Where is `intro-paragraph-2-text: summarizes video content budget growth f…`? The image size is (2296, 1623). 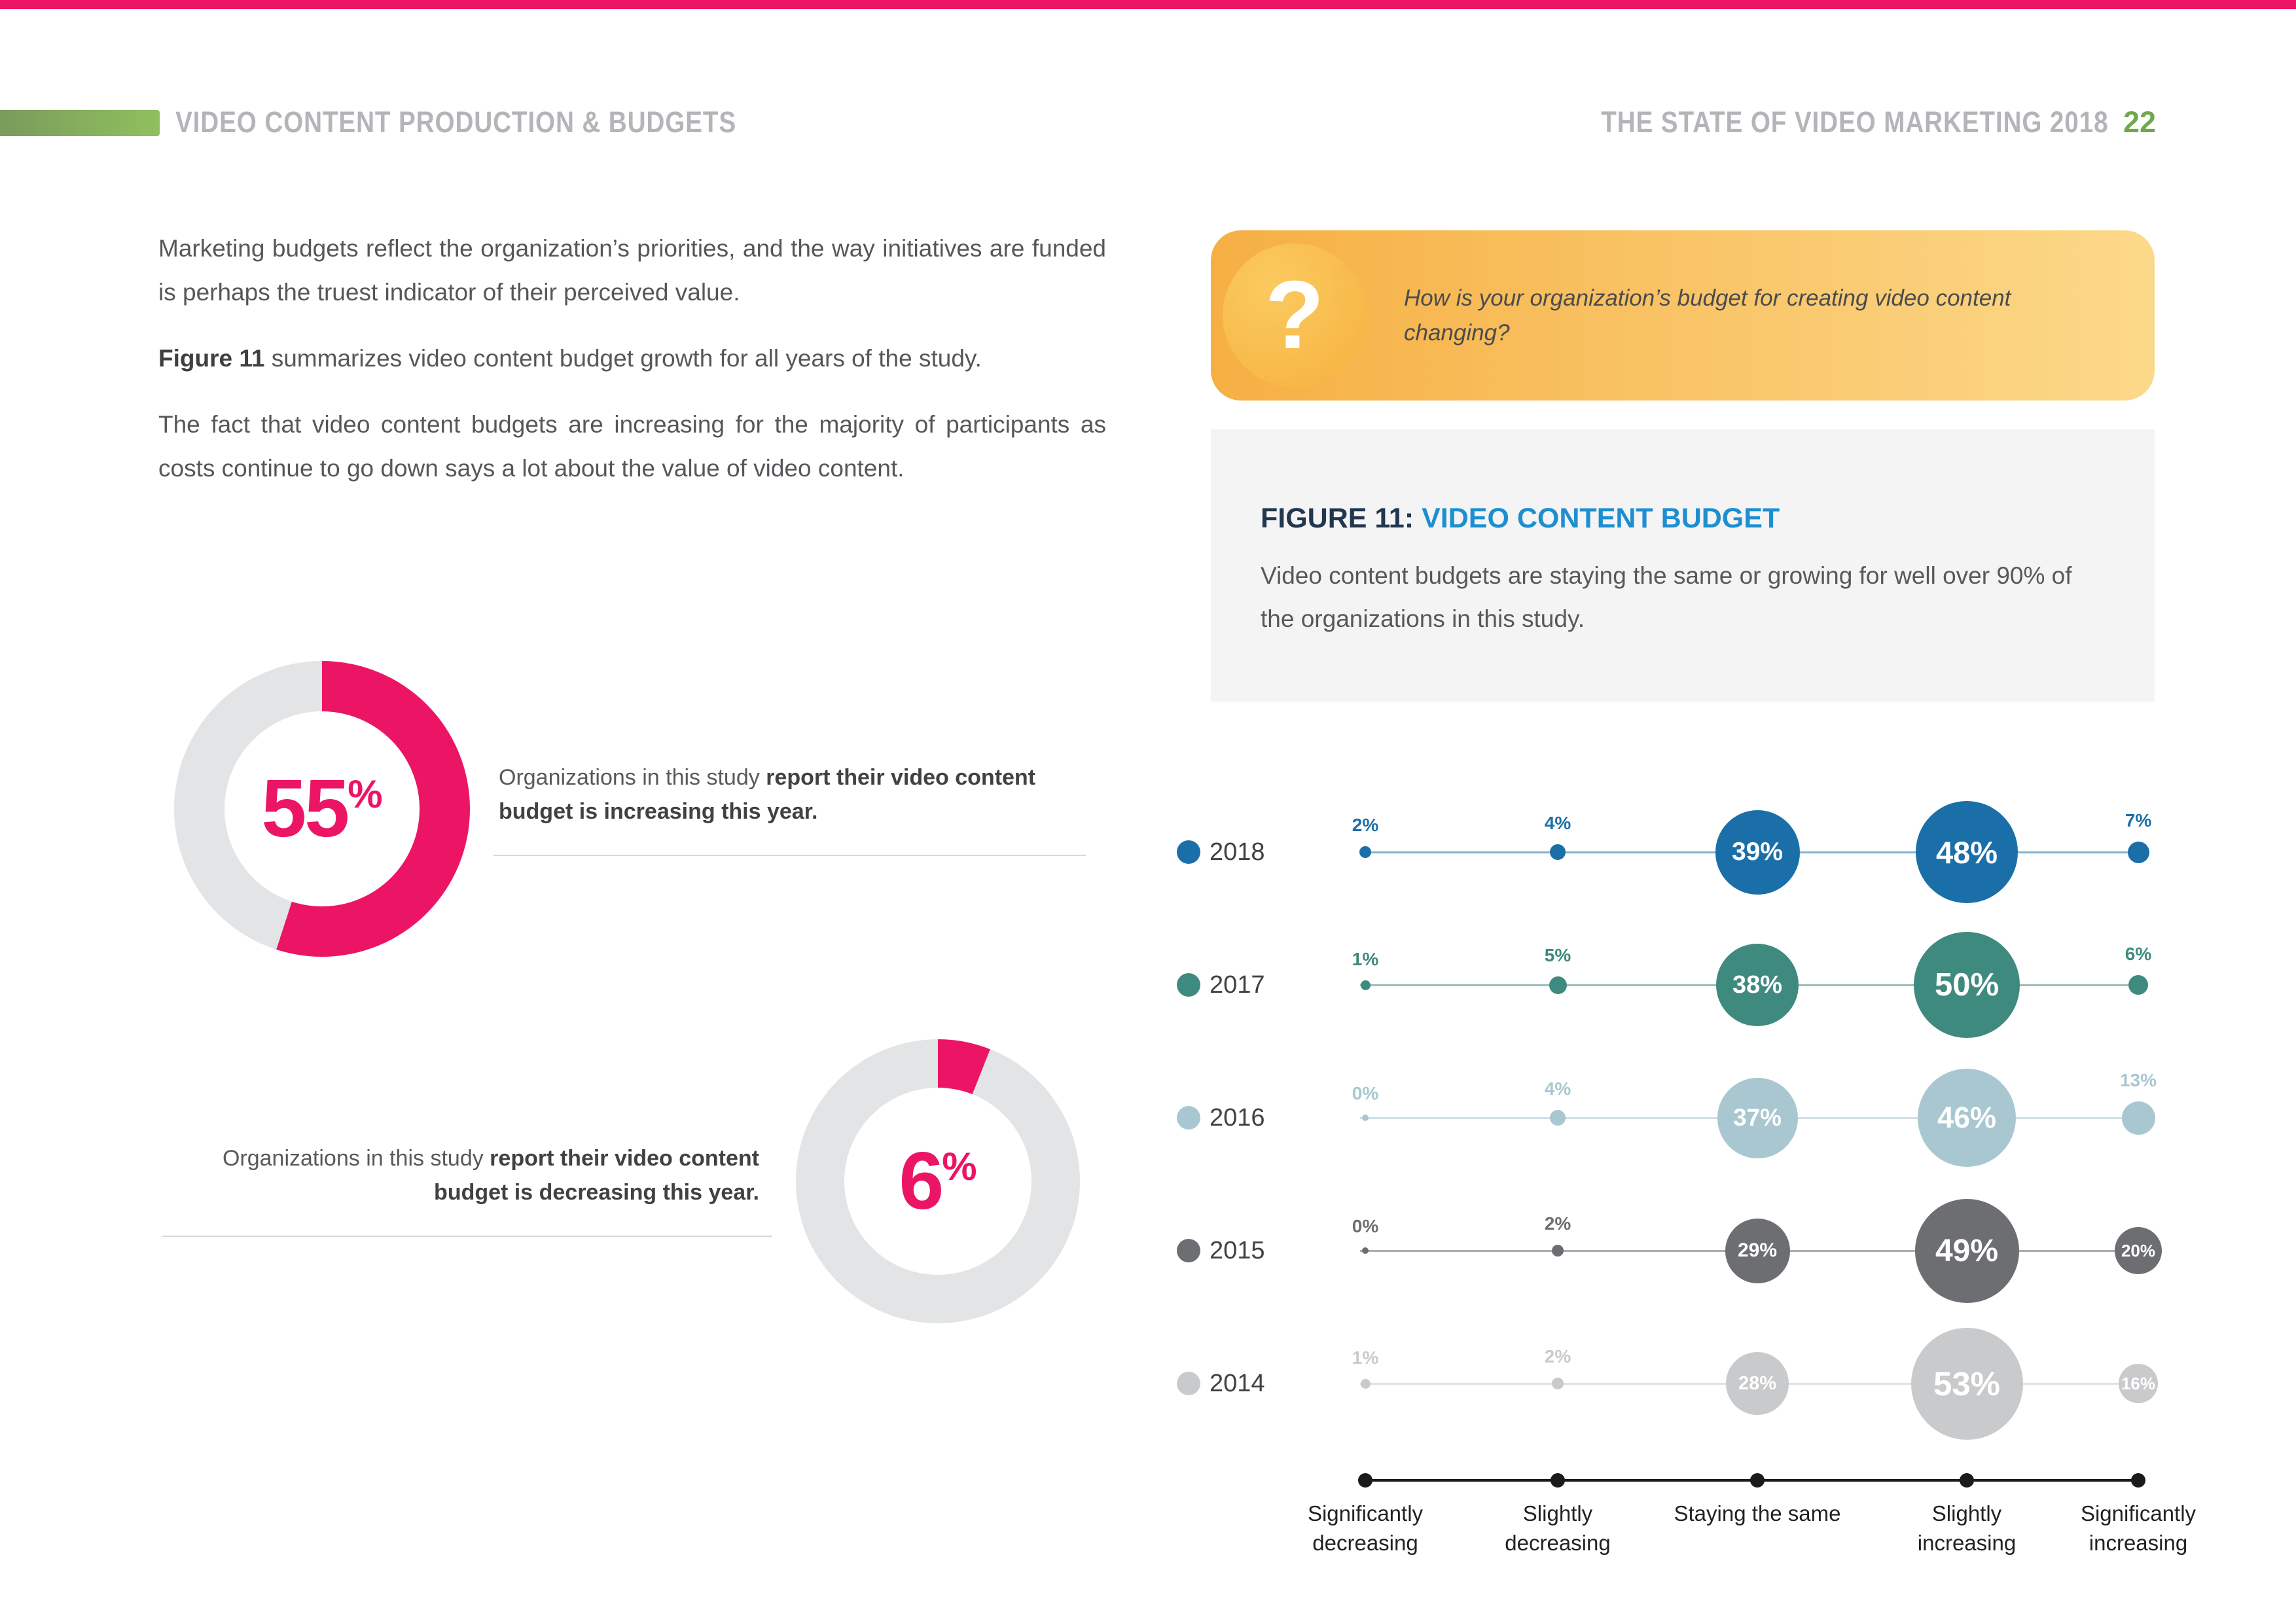 intro-paragraph-2-text: summarizes video content budget growth f… is located at coordinates (623, 358).